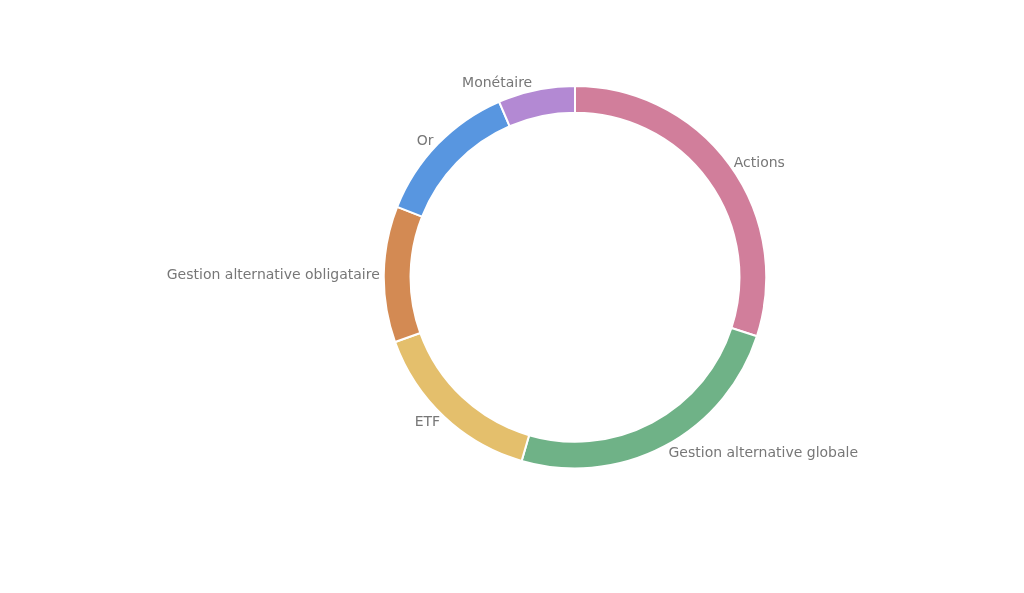  What do you see at coordinates (427, 420) in the screenshot?
I see `slice-label: ETF` at bounding box center [427, 420].